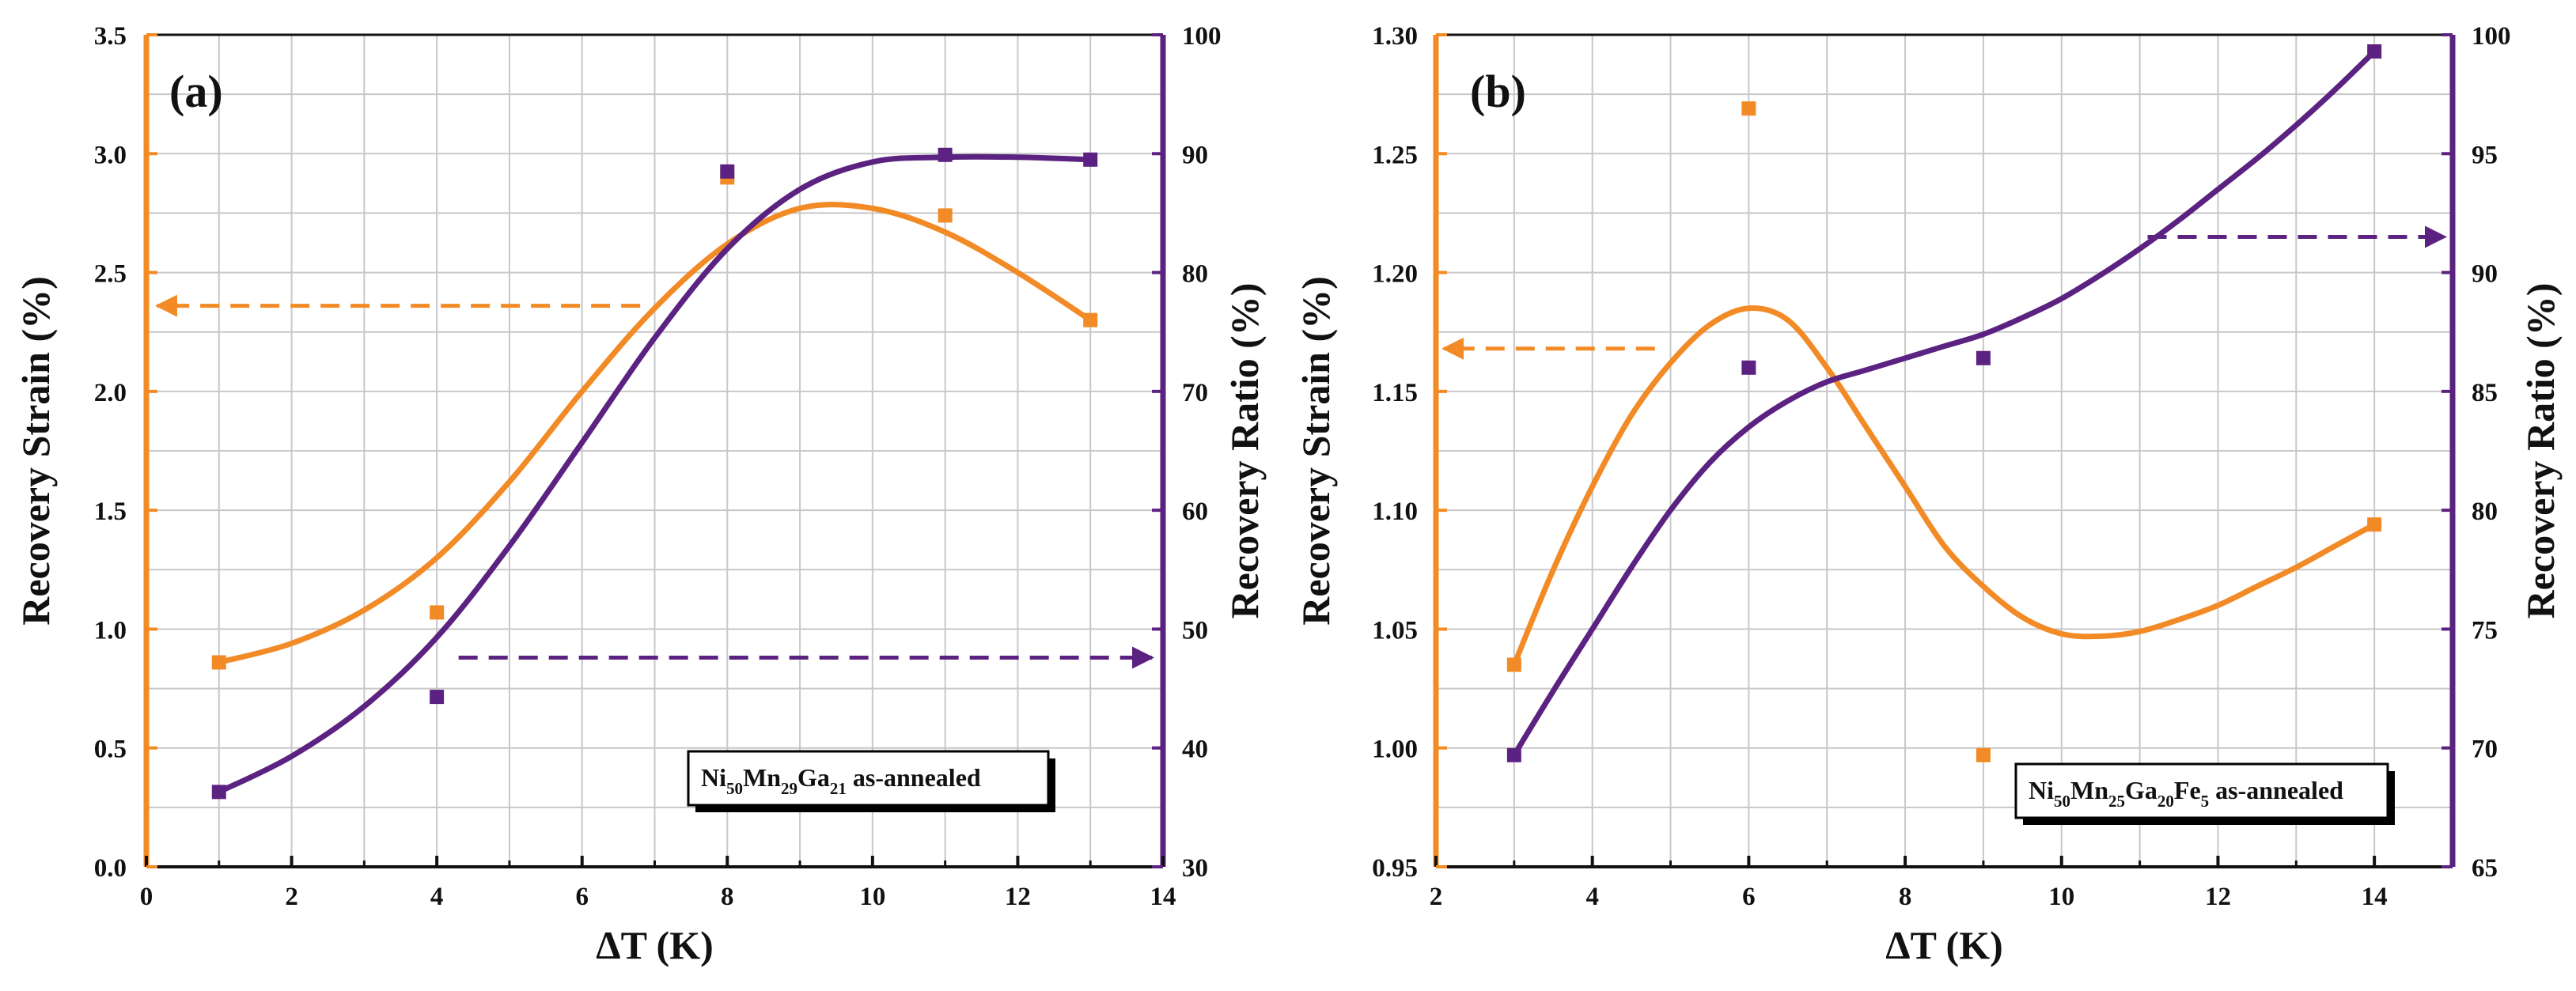  What do you see at coordinates (2205, 801) in the screenshot?
I see `panel-b-annotation-subscript: 5` at bounding box center [2205, 801].